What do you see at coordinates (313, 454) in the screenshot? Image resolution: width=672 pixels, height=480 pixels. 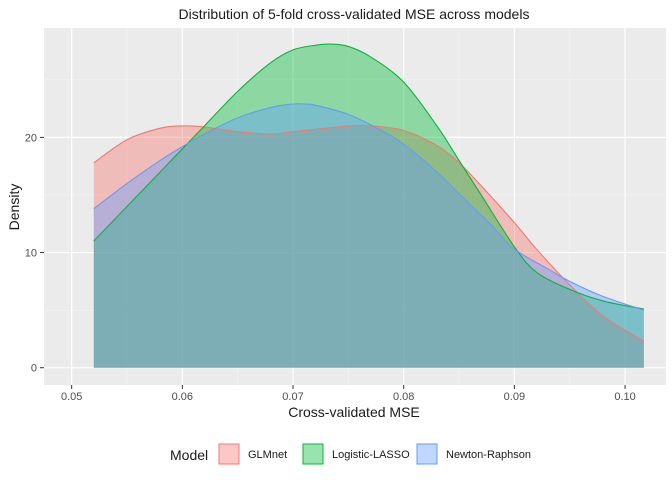 I see `legend-key-logistic-lasso` at bounding box center [313, 454].